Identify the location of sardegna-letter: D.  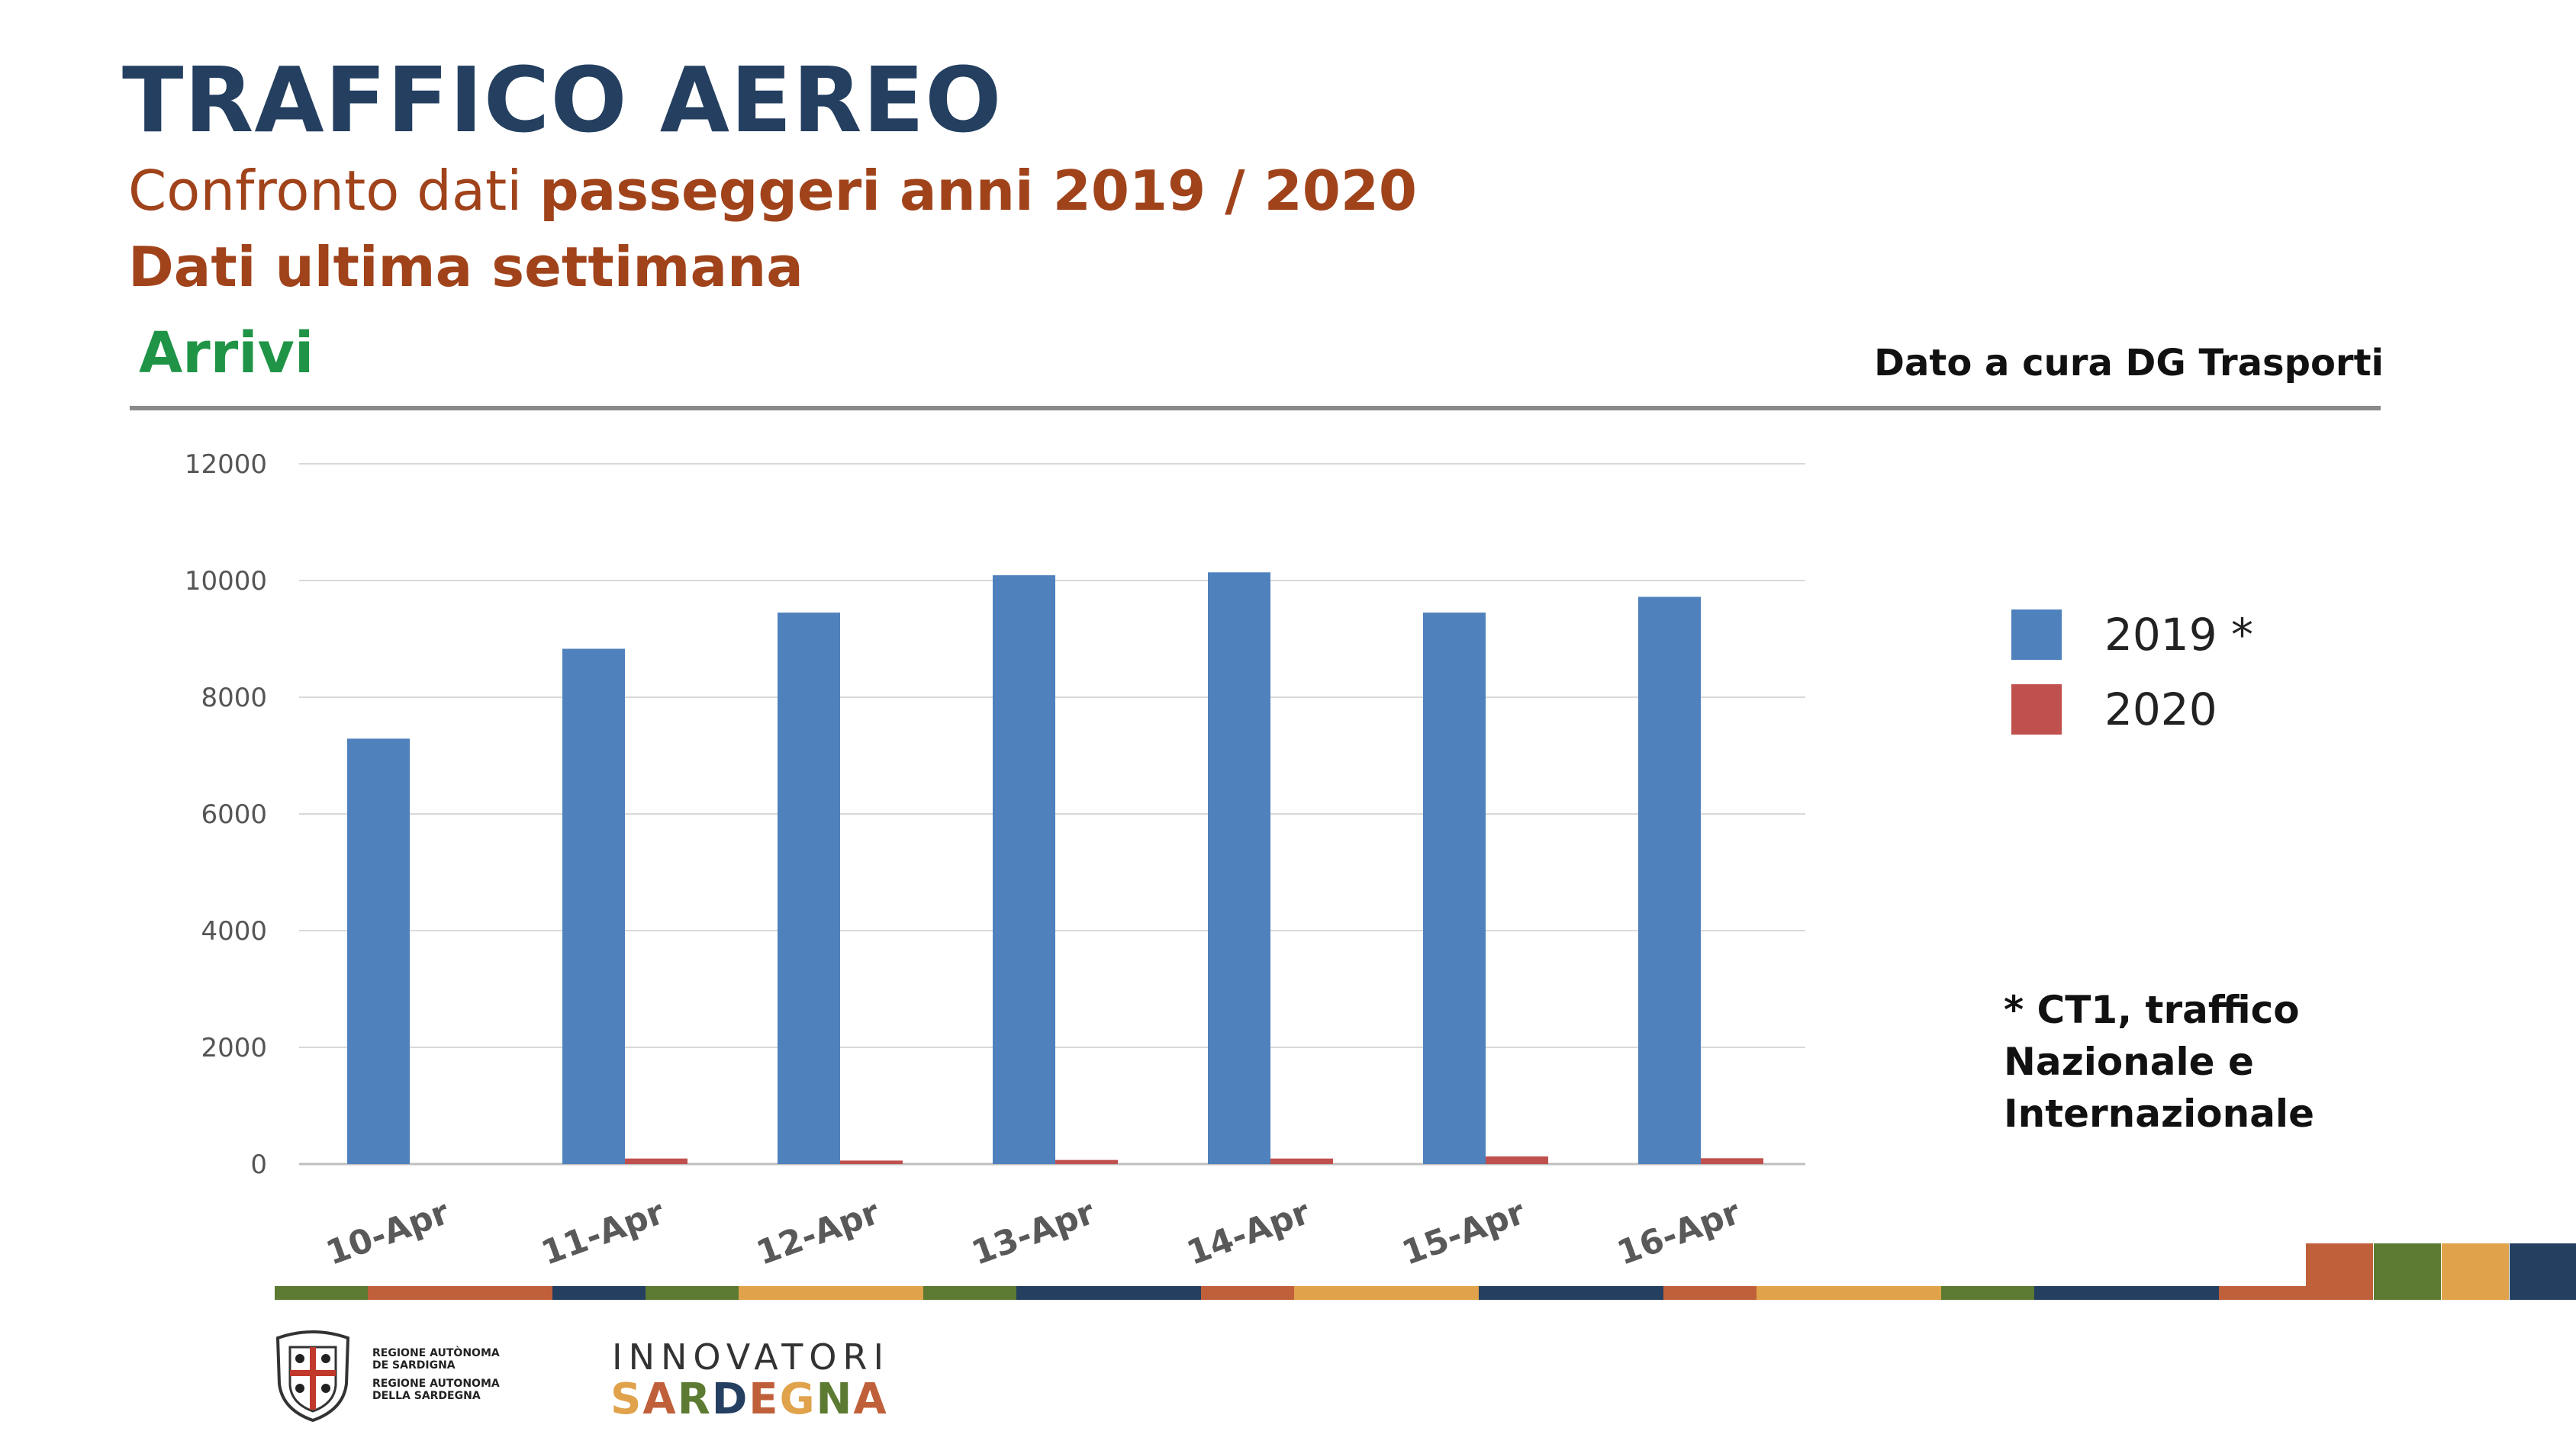
(730, 1400).